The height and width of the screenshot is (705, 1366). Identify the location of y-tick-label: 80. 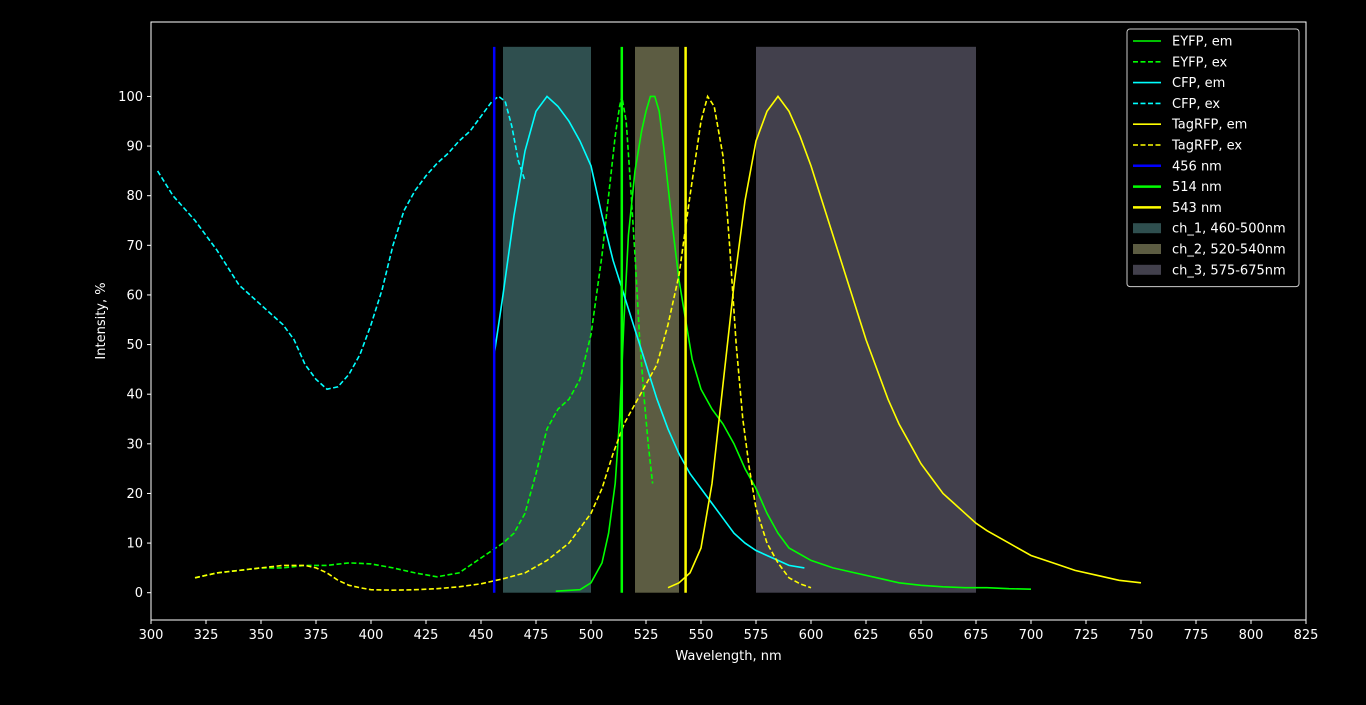
(134, 196).